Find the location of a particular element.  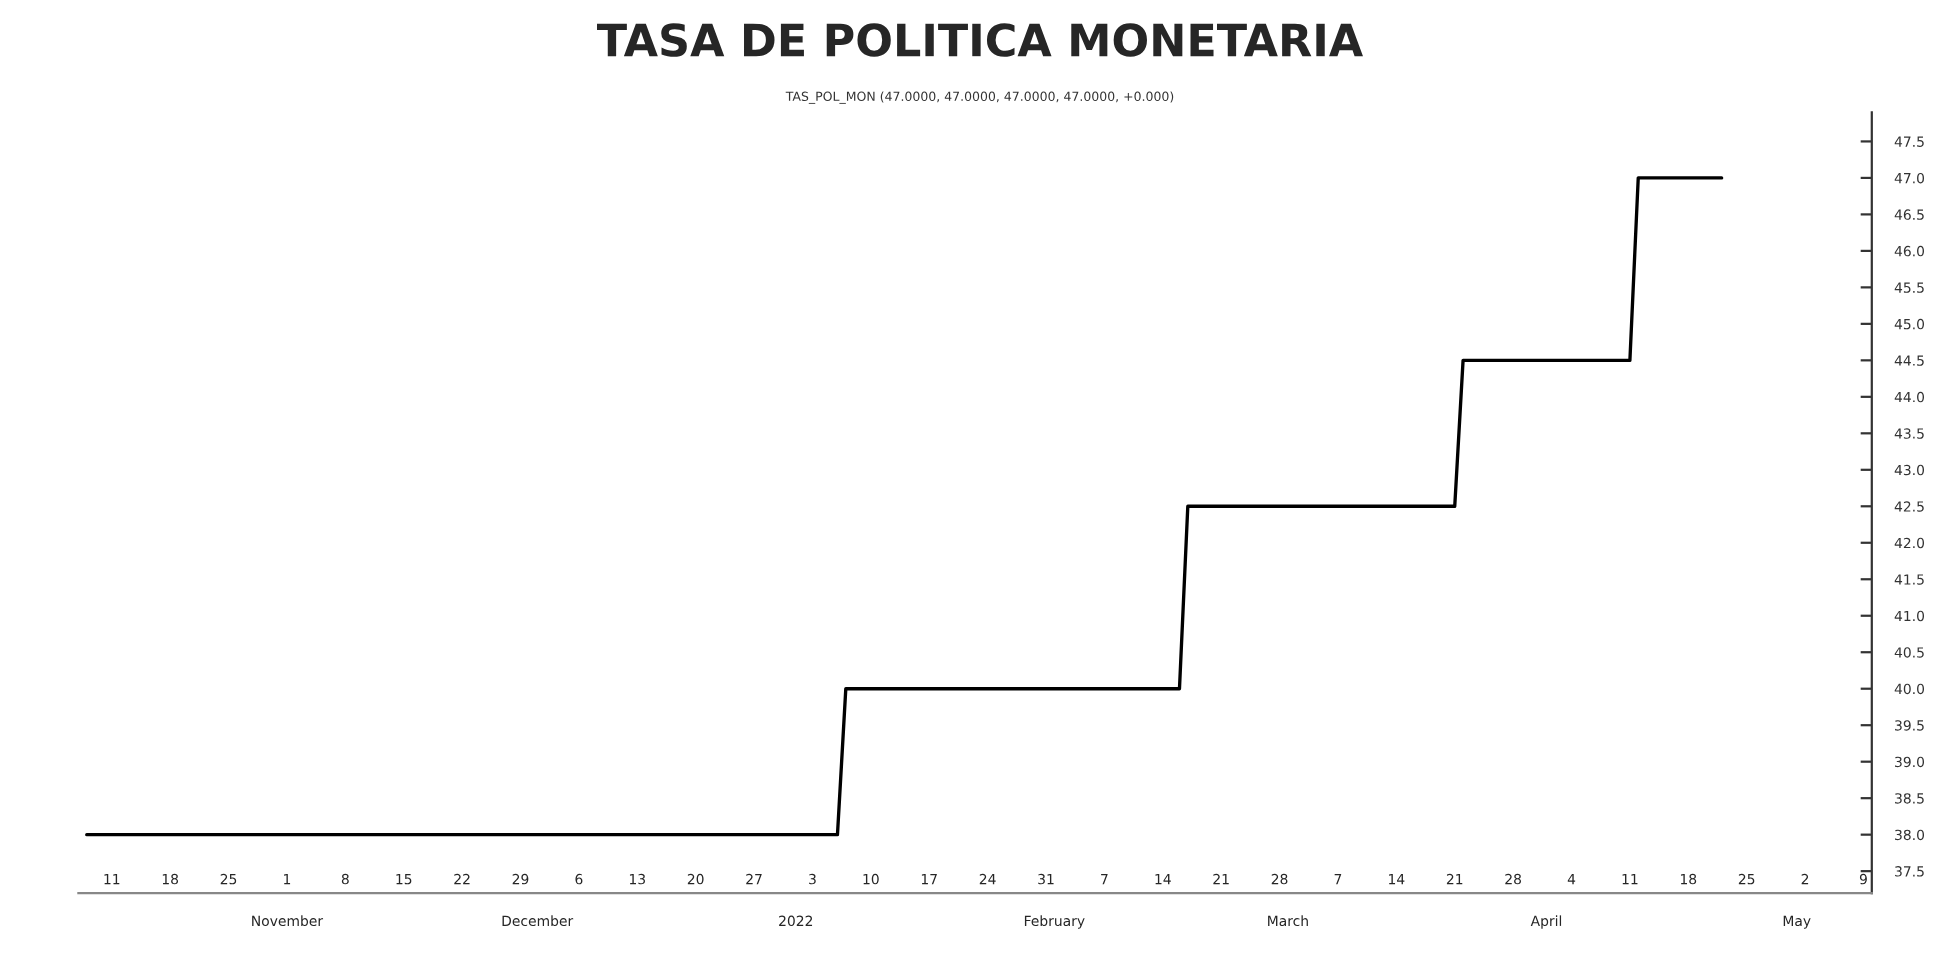

chart-title: TASA DE POLITICA MONETARIA is located at coordinates (980, 40).